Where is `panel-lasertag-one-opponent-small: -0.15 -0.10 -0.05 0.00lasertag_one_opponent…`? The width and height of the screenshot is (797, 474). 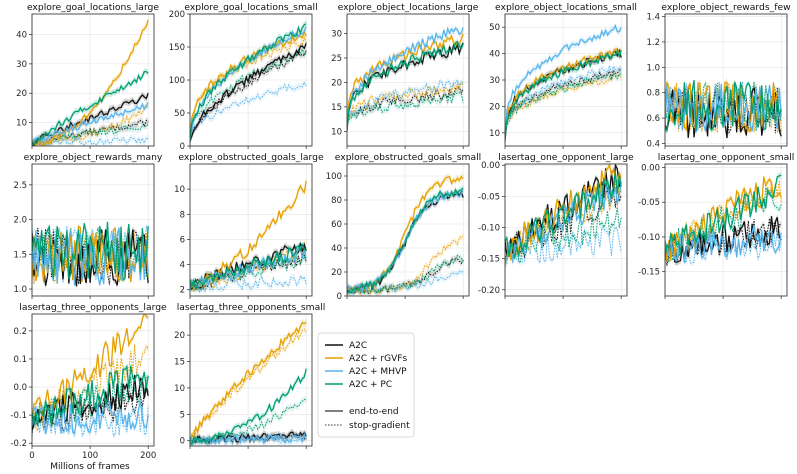 panel-lasertag-one-opponent-small: -0.15 -0.10 -0.05 0.00lasertag_one_opponent… is located at coordinates (716, 225).